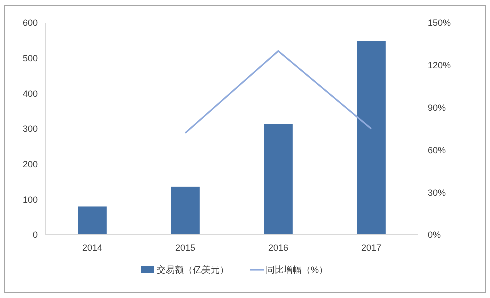  What do you see at coordinates (297, 270) in the screenshot?
I see `legend-label: 同比增幅（%）` at bounding box center [297, 270].